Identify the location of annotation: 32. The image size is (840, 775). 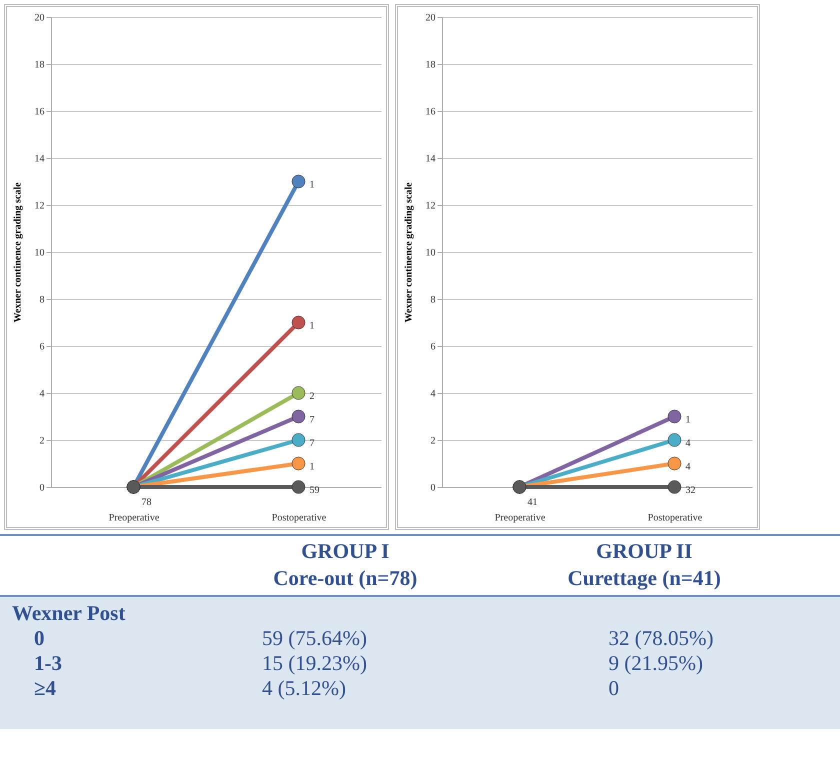
(691, 490).